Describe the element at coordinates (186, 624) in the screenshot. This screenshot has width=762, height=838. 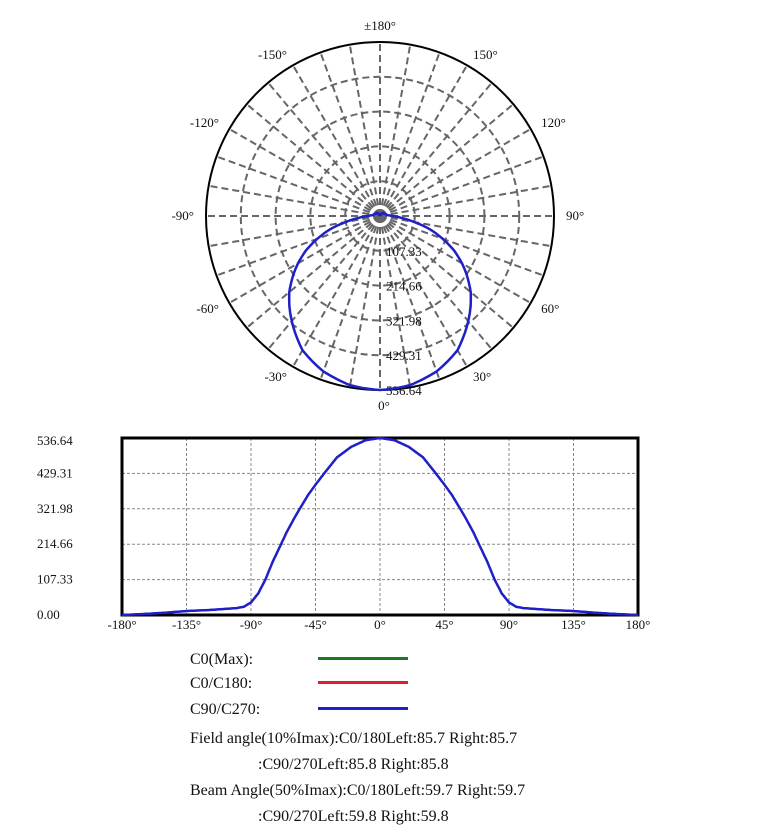
I see `x-tick-label: -135°` at that location.